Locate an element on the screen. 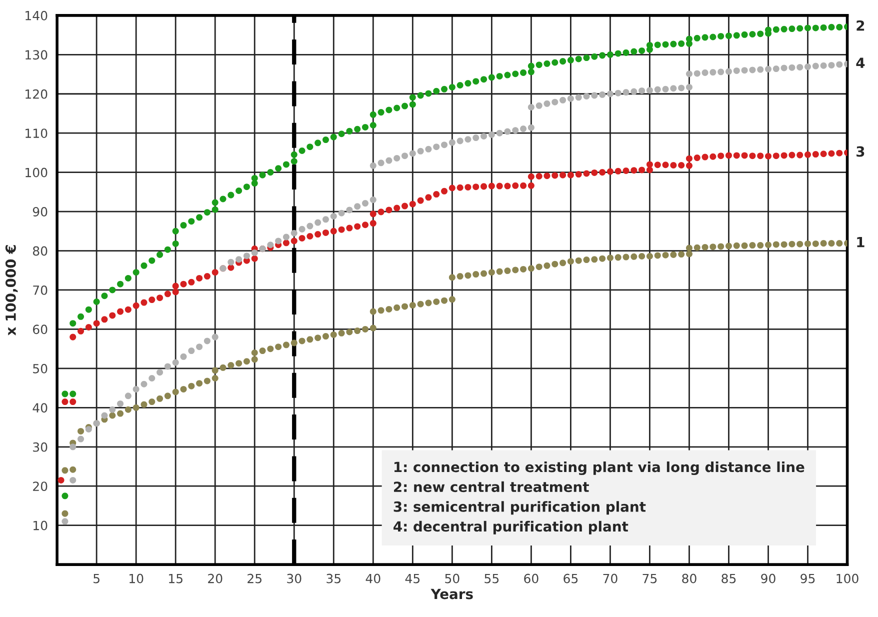 Image resolution: width=878 pixels, height=617 pixels. y-tick-label: 130 is located at coordinates (37, 55).